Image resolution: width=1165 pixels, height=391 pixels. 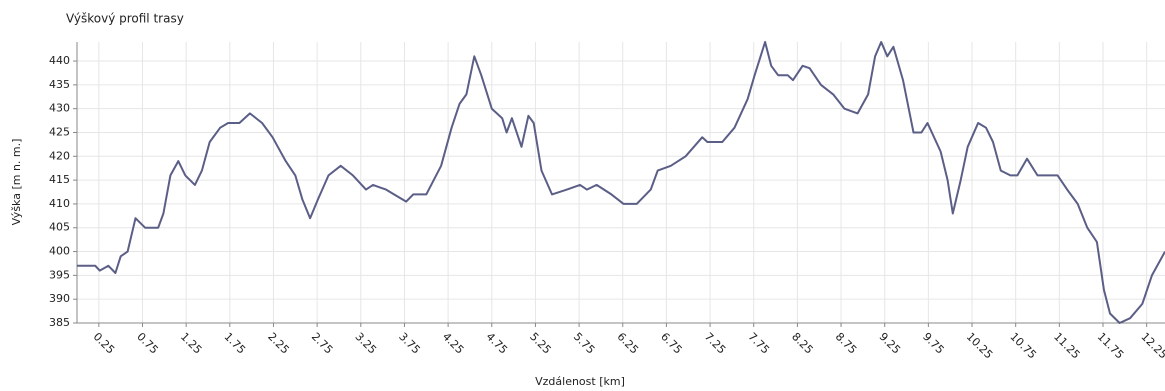 I want to click on x-tick-label: 3.25, so click(x=366, y=343).